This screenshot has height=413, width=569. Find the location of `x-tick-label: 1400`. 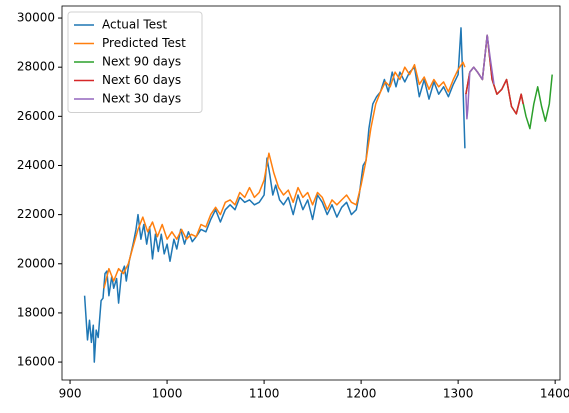

x-tick-label: 1400 is located at coordinates (554, 394).